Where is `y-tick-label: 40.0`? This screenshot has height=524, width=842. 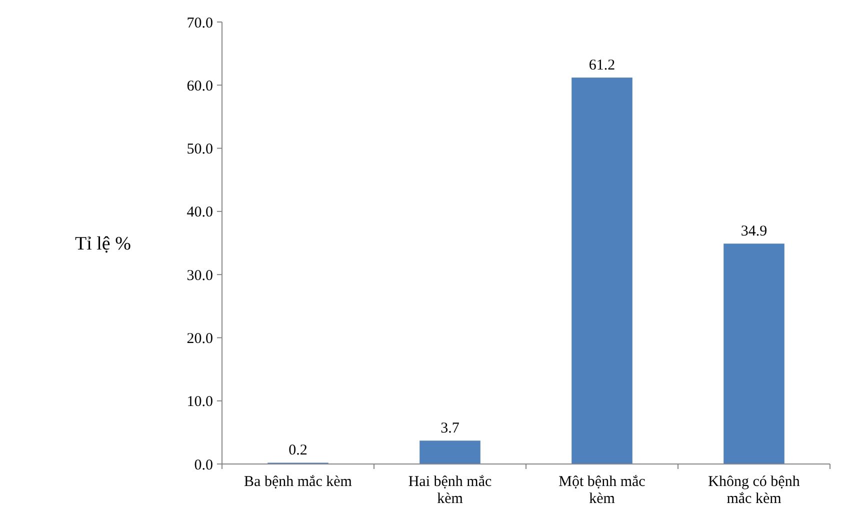 y-tick-label: 40.0 is located at coordinates (199, 212).